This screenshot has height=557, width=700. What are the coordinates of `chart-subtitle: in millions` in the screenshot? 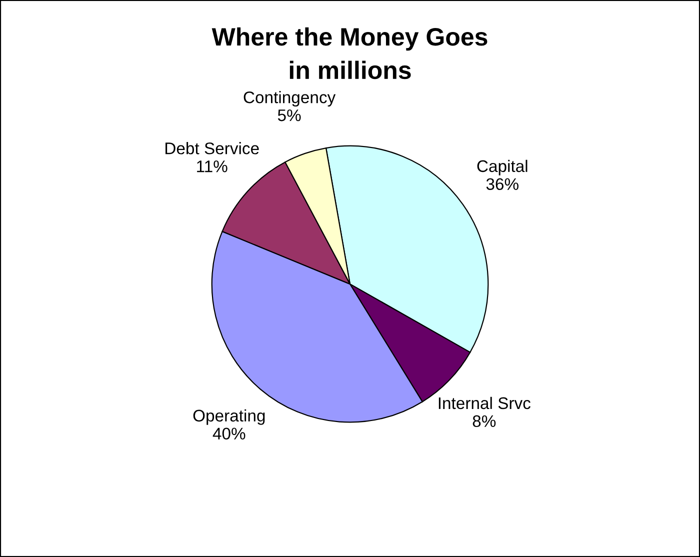 It's located at (350, 70).